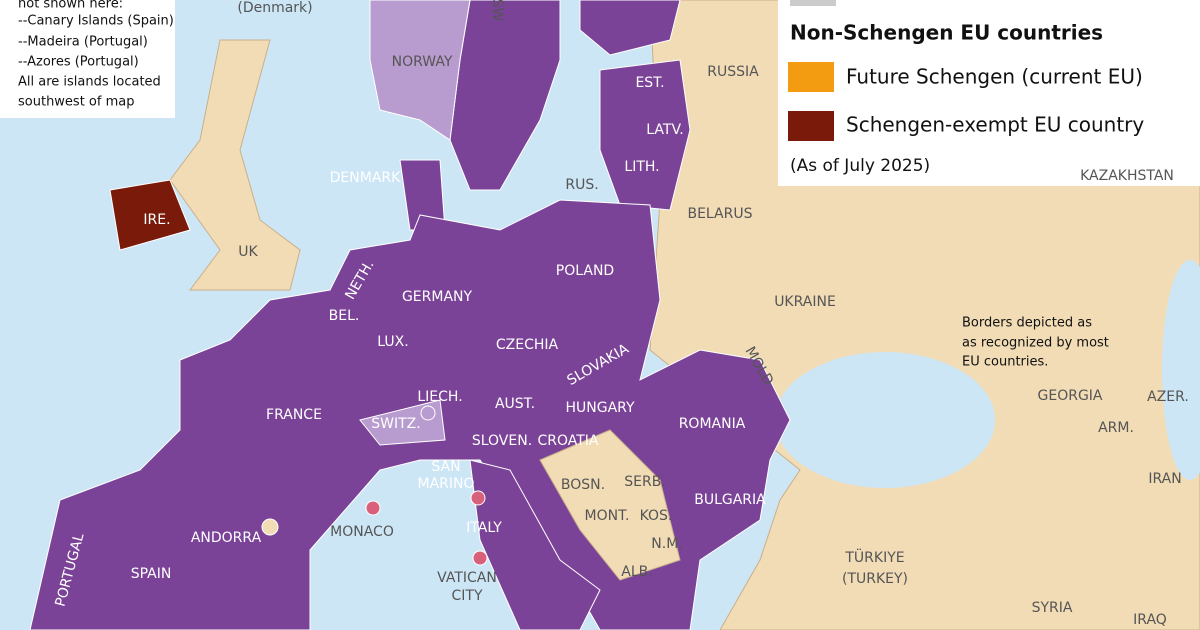  Describe the element at coordinates (1027, 323) in the screenshot. I see `borders-note: Borders depicted as` at that location.